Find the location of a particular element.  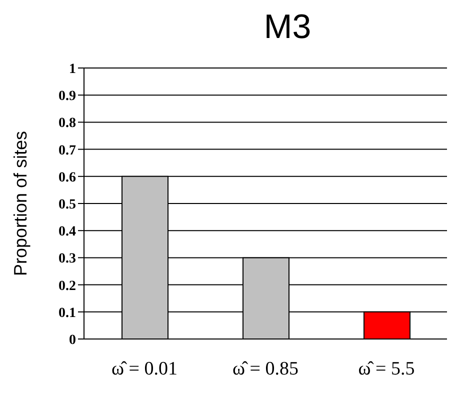

x-tick-label: ω̂ = 0.85 is located at coordinates (265, 369).